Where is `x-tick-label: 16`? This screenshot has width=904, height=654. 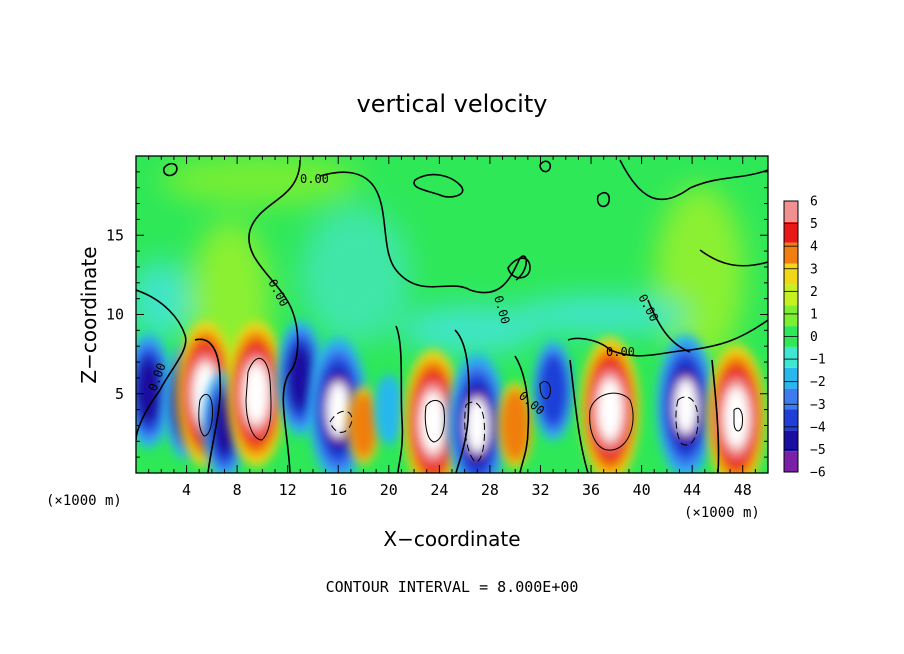 x-tick-label: 16 is located at coordinates (338, 490).